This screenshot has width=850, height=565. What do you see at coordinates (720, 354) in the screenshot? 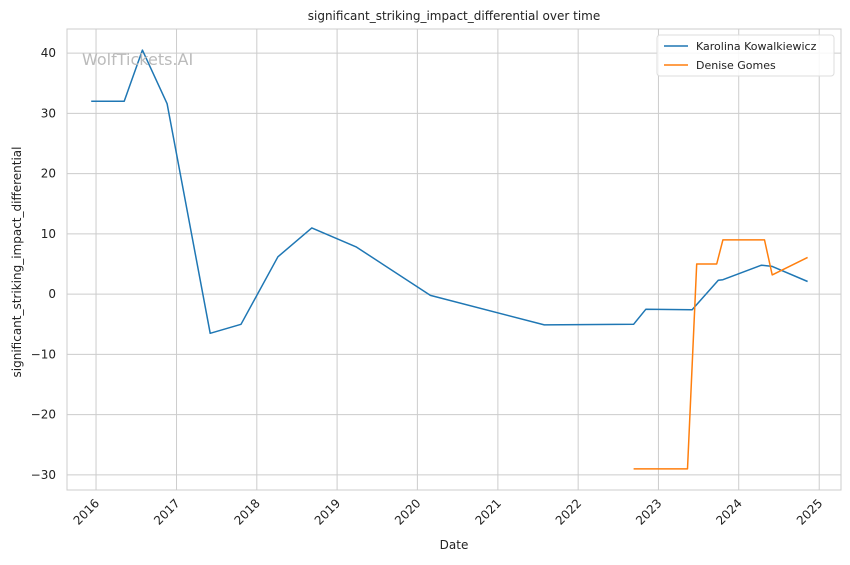
I see `series-line-denise-gomes` at bounding box center [720, 354].